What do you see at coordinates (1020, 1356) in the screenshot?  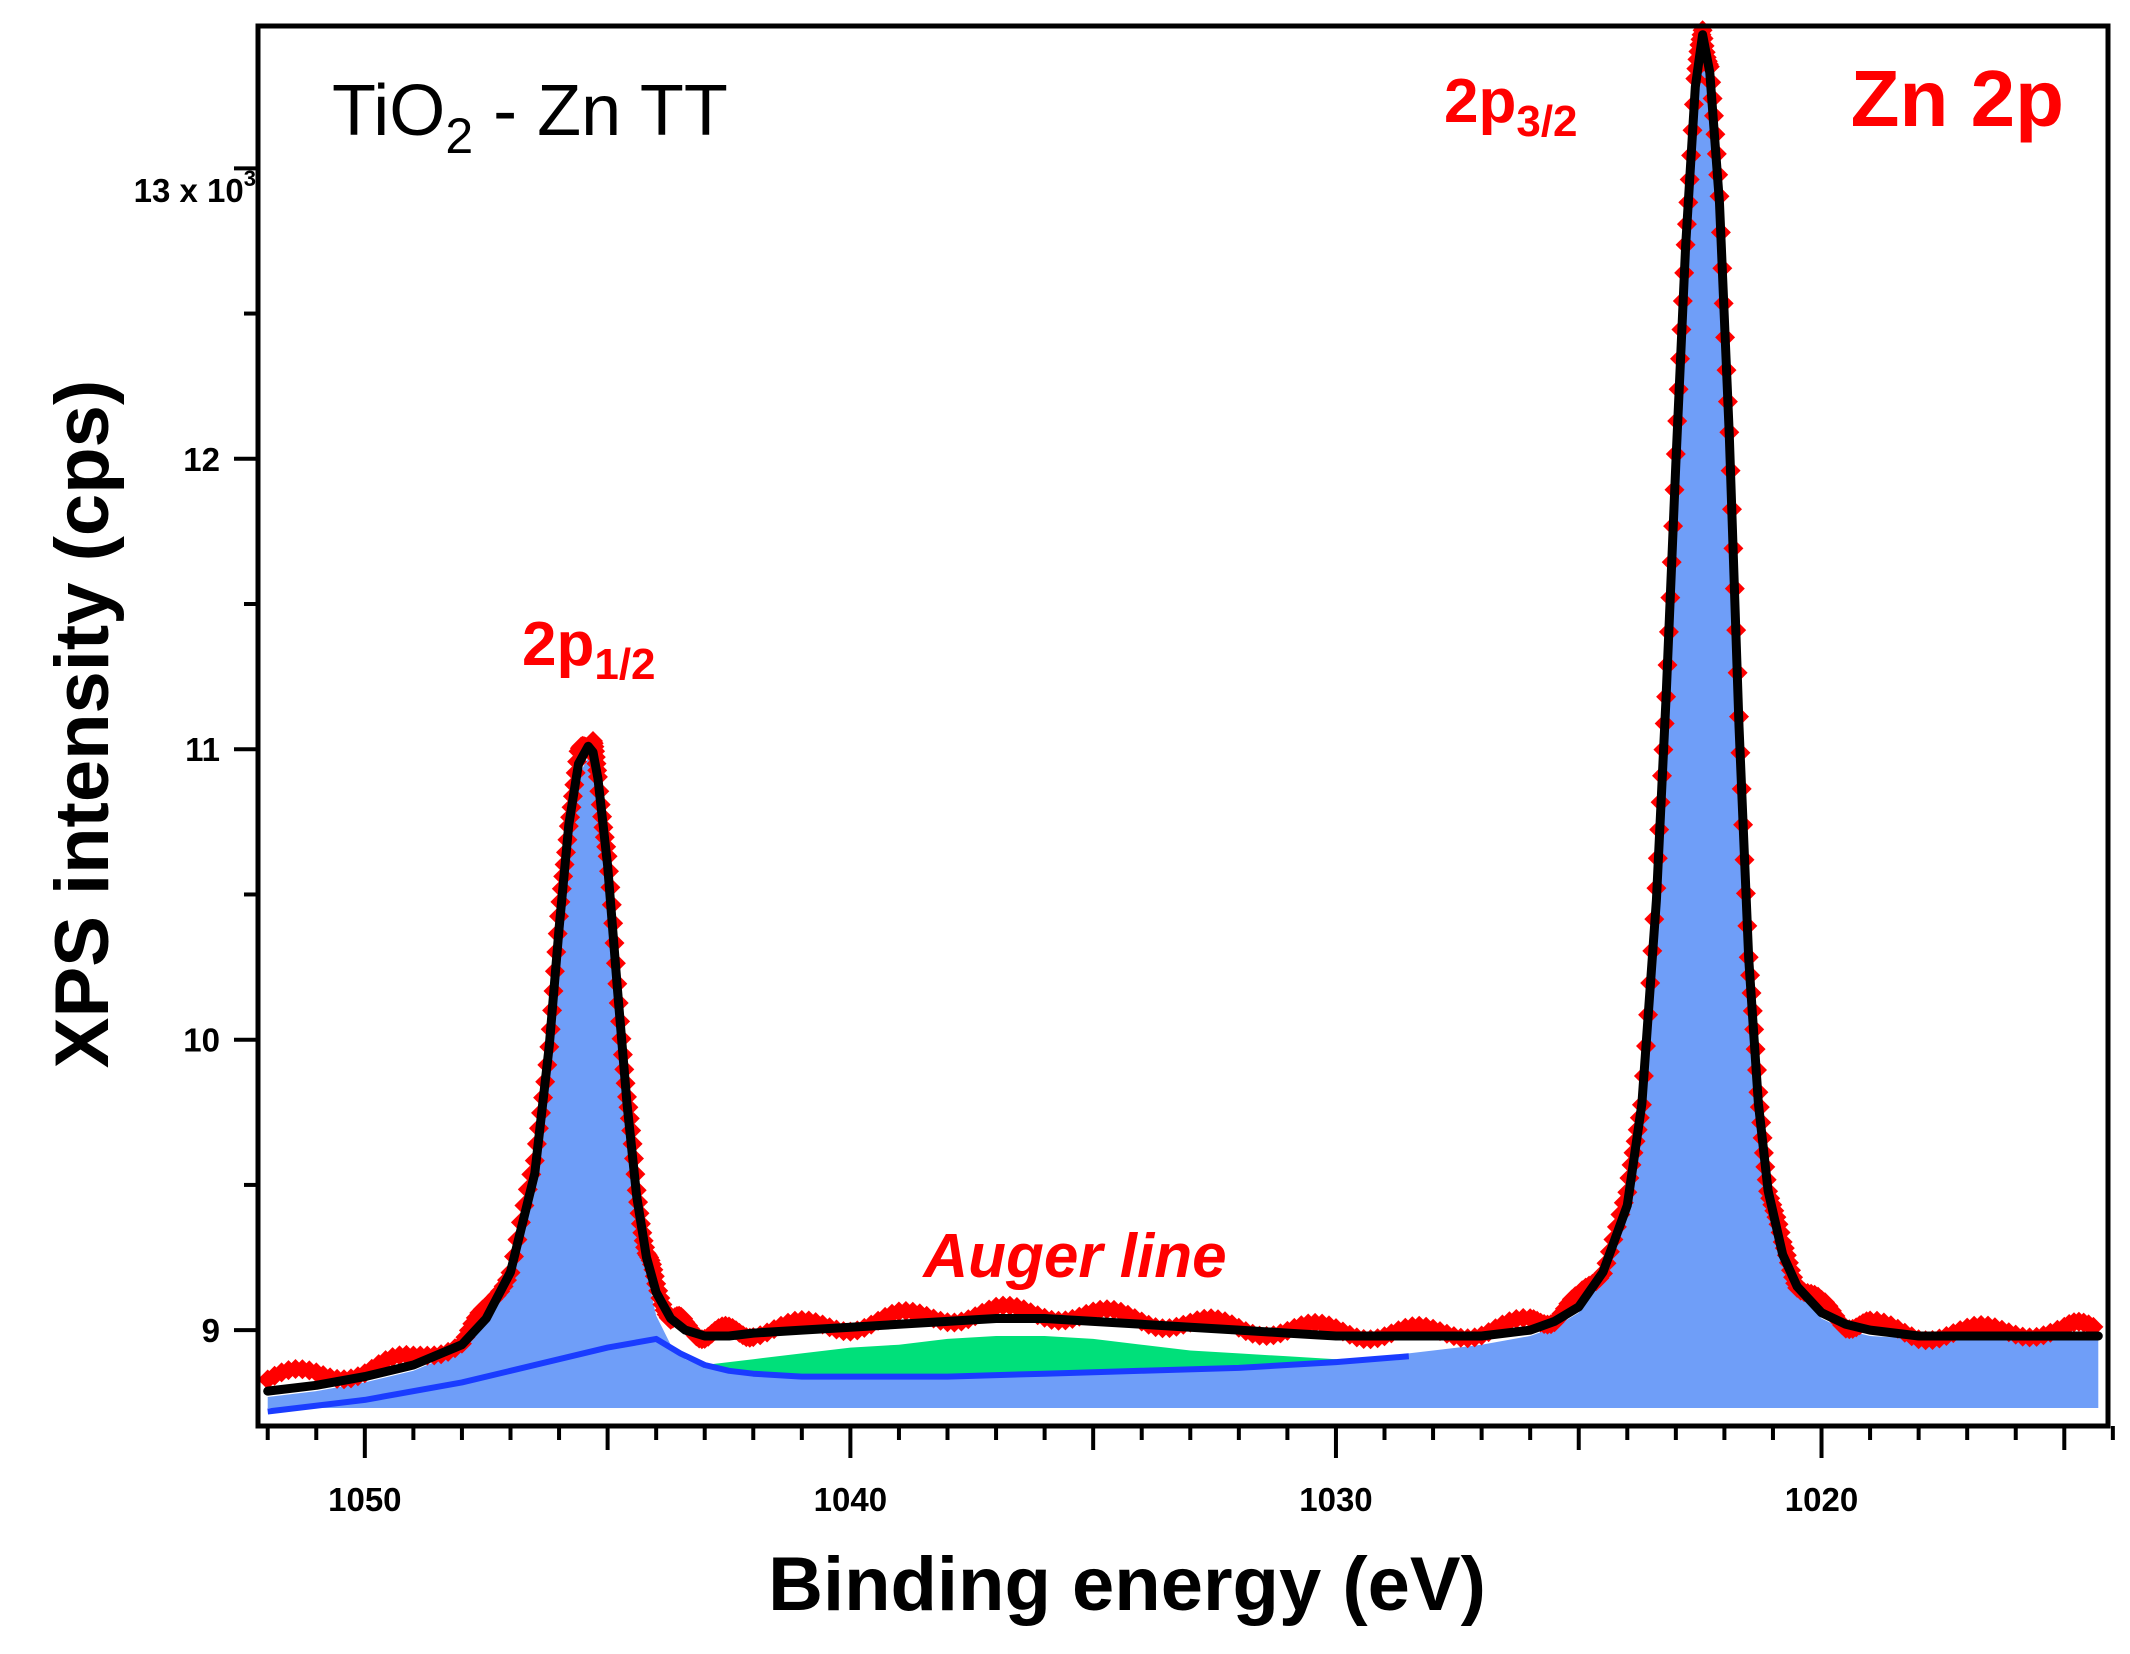 I see `auger-component-area` at bounding box center [1020, 1356].